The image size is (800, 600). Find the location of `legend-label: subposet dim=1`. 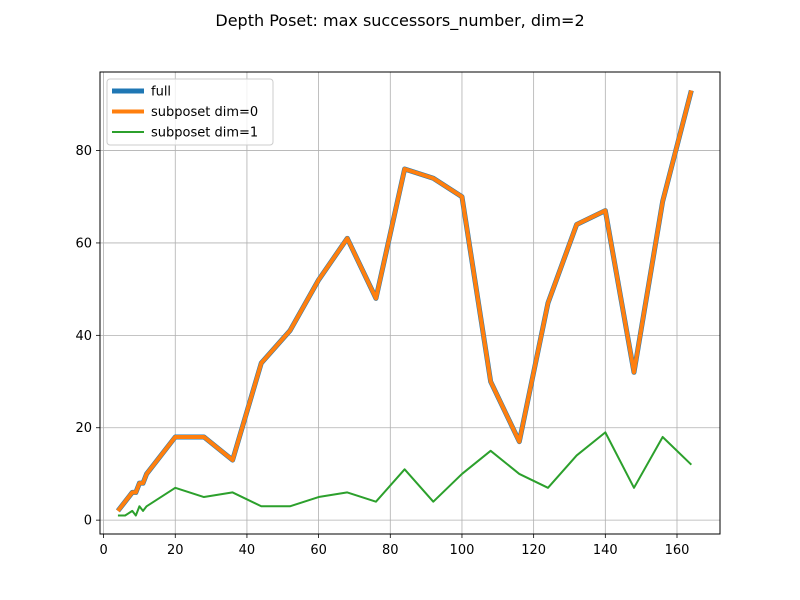

legend-label: subposet dim=1 is located at coordinates (204, 133).